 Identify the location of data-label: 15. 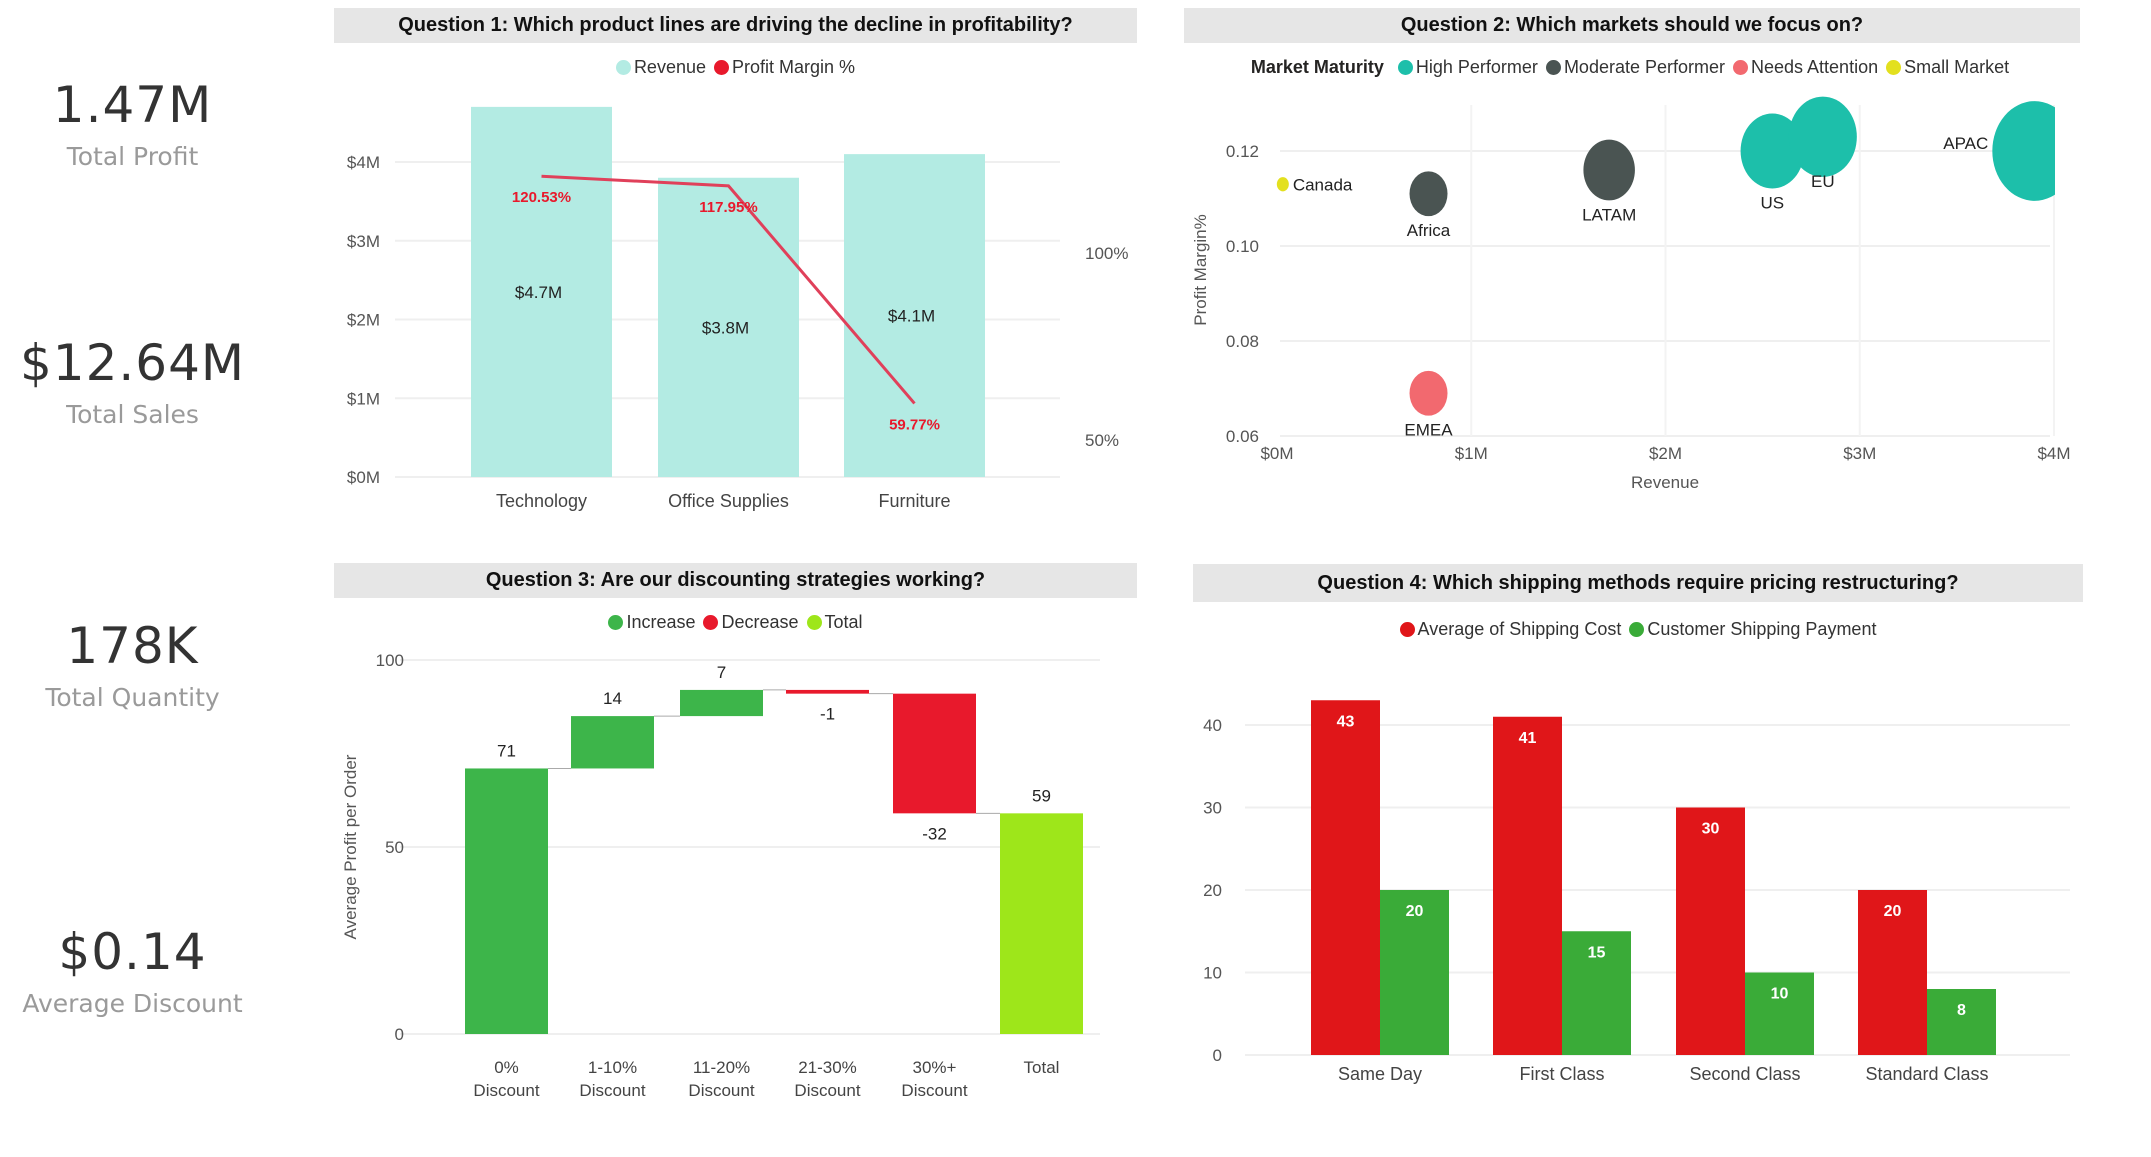
(1597, 952).